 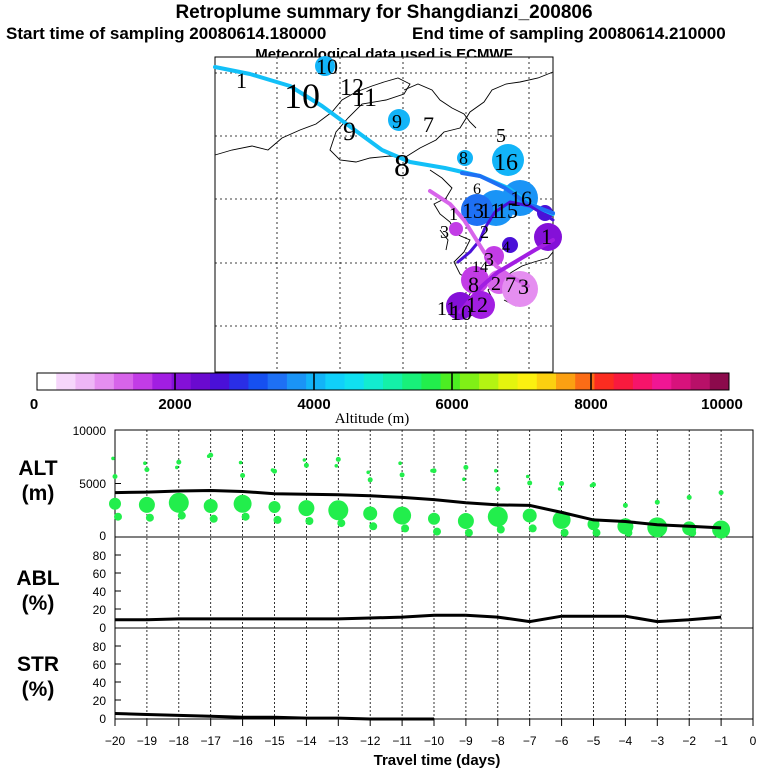 I want to click on str-unit: (%), so click(x=38, y=689).